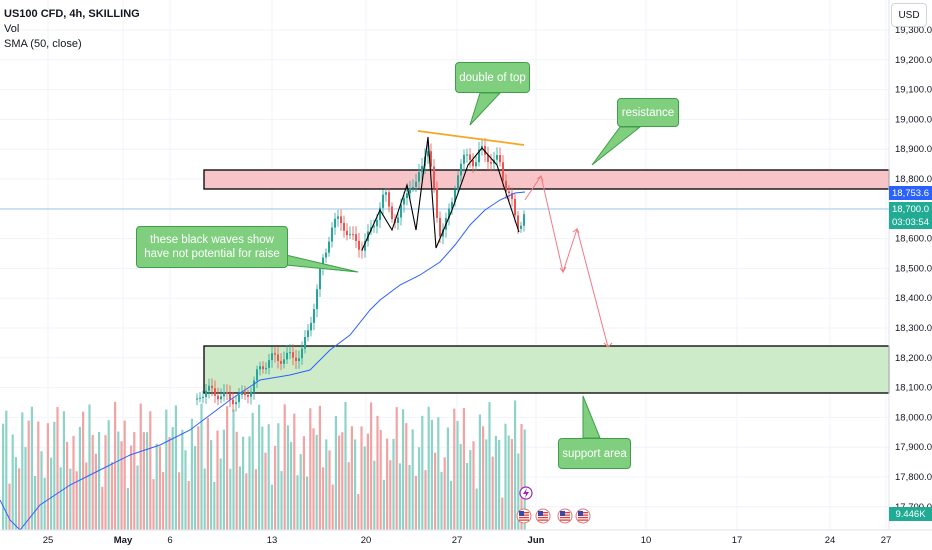 This screenshot has width=932, height=550. I want to click on symbol-title: US100 CFD, 4h, SKILLING, so click(72, 14).